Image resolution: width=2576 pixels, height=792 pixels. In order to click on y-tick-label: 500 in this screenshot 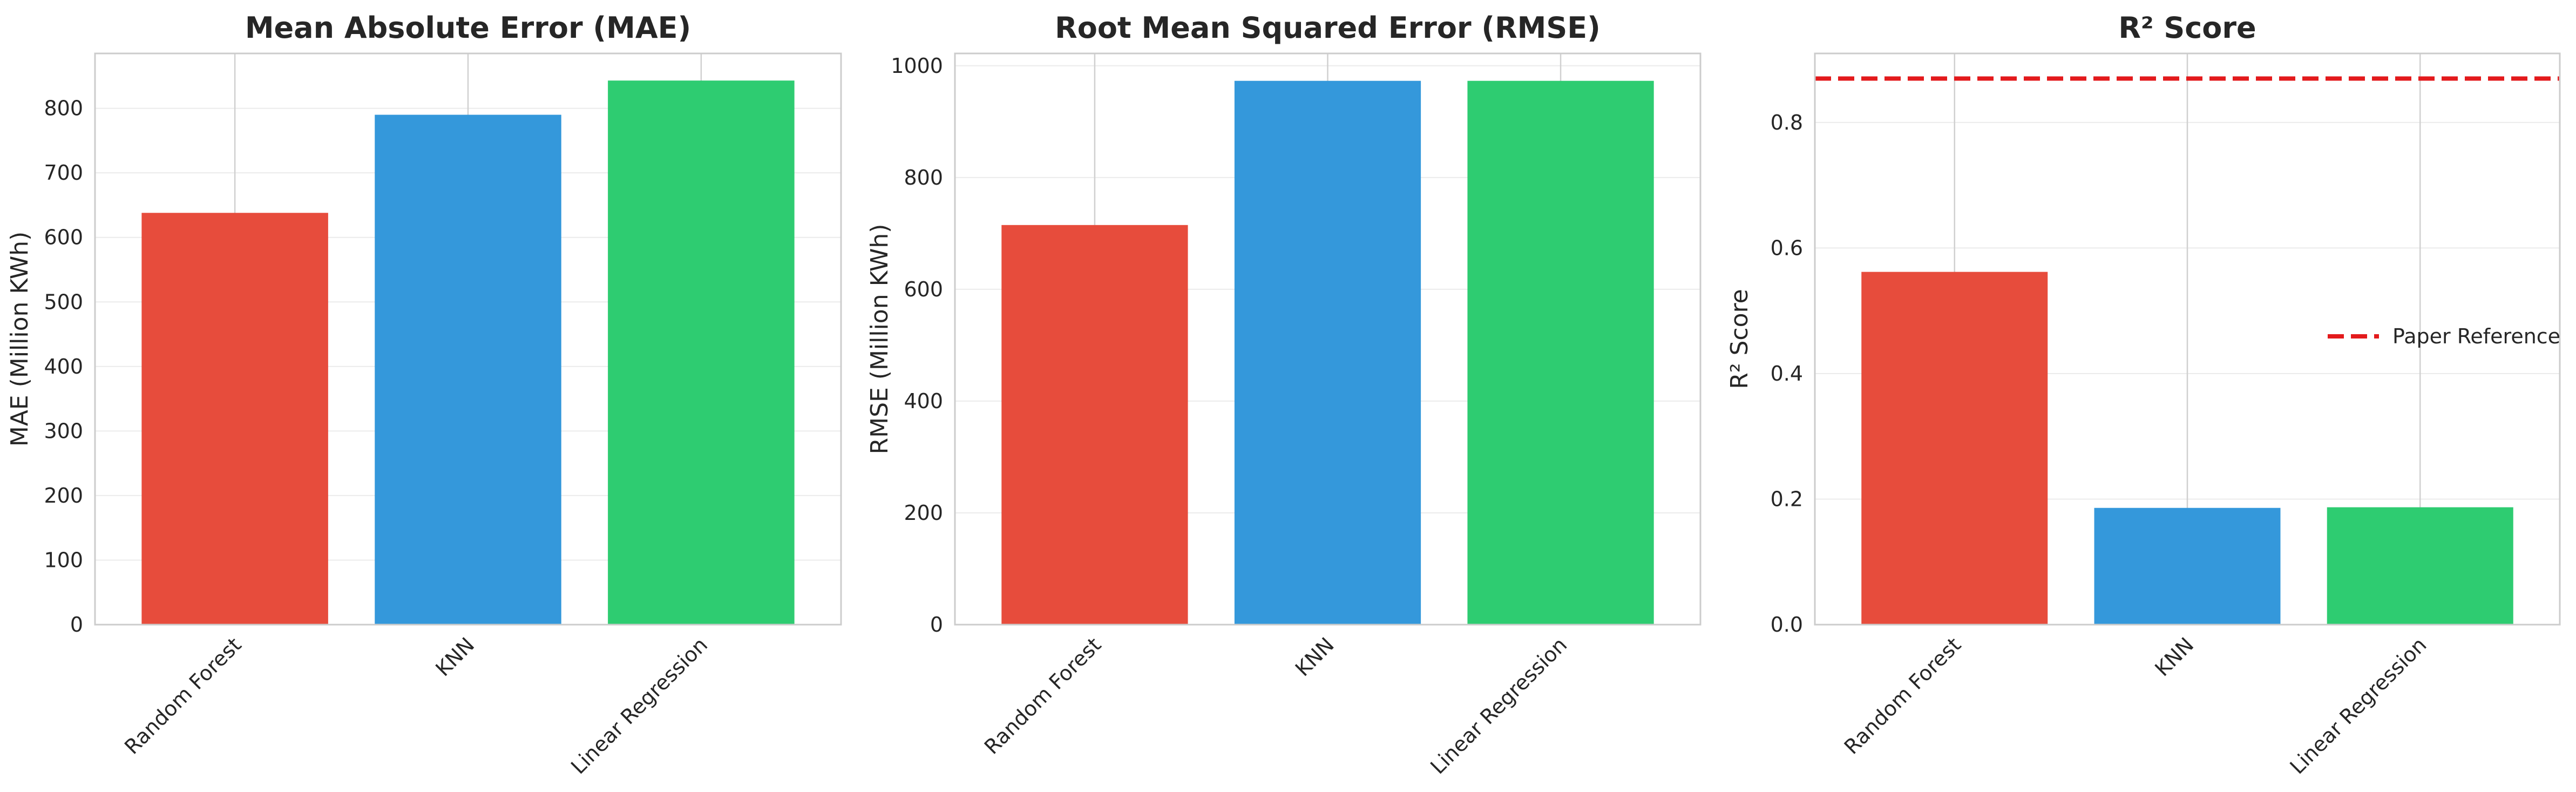, I will do `click(63, 302)`.